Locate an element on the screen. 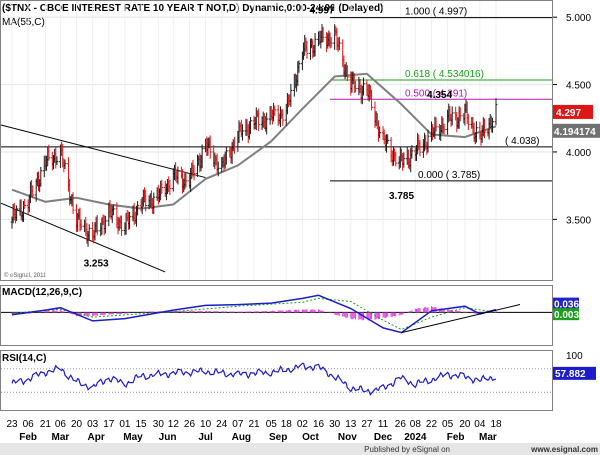 This screenshot has width=600, height=455. time-axis-day-label: 03 is located at coordinates (93, 424).